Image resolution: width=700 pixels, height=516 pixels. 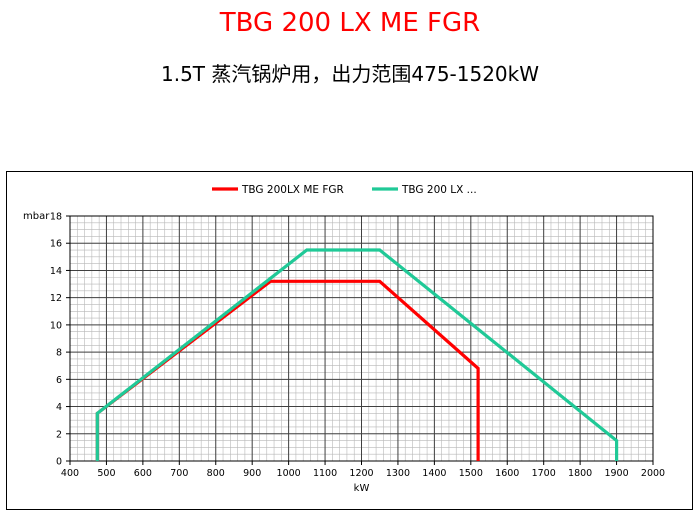 What do you see at coordinates (434, 473) in the screenshot?
I see `x-tick-label: 1400` at bounding box center [434, 473].